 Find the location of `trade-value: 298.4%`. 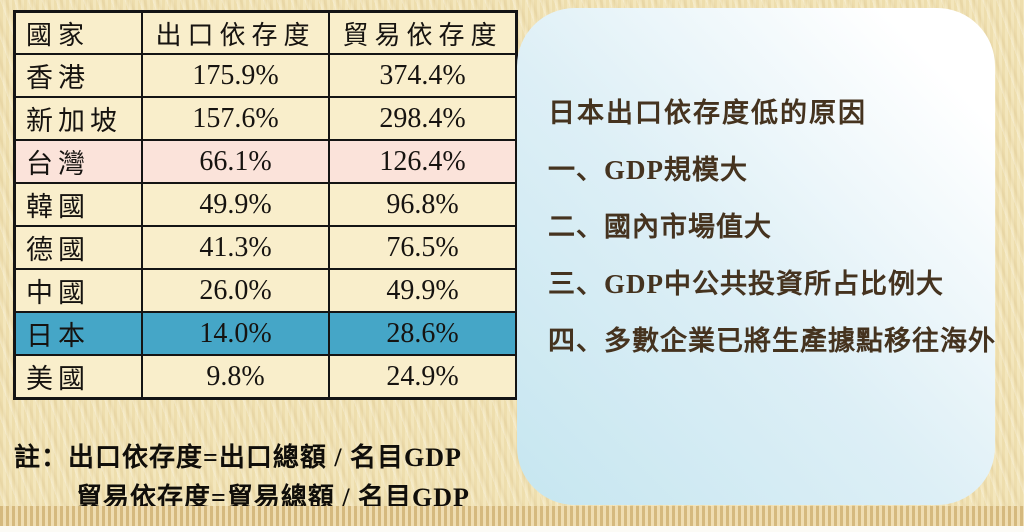

trade-value: 298.4% is located at coordinates (423, 118).